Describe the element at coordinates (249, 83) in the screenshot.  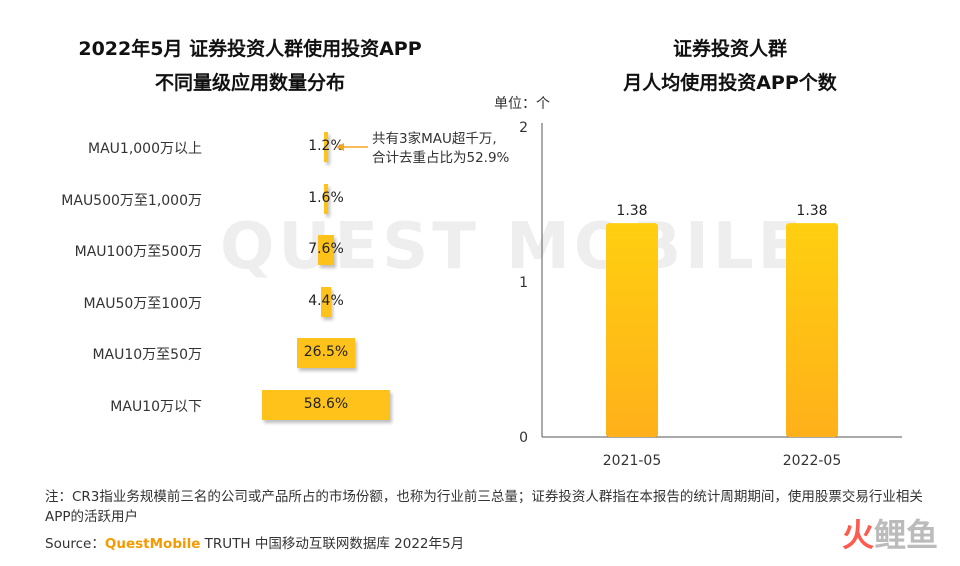
I see `left-chart-title-line2: 不同量级应用数量分布` at that location.